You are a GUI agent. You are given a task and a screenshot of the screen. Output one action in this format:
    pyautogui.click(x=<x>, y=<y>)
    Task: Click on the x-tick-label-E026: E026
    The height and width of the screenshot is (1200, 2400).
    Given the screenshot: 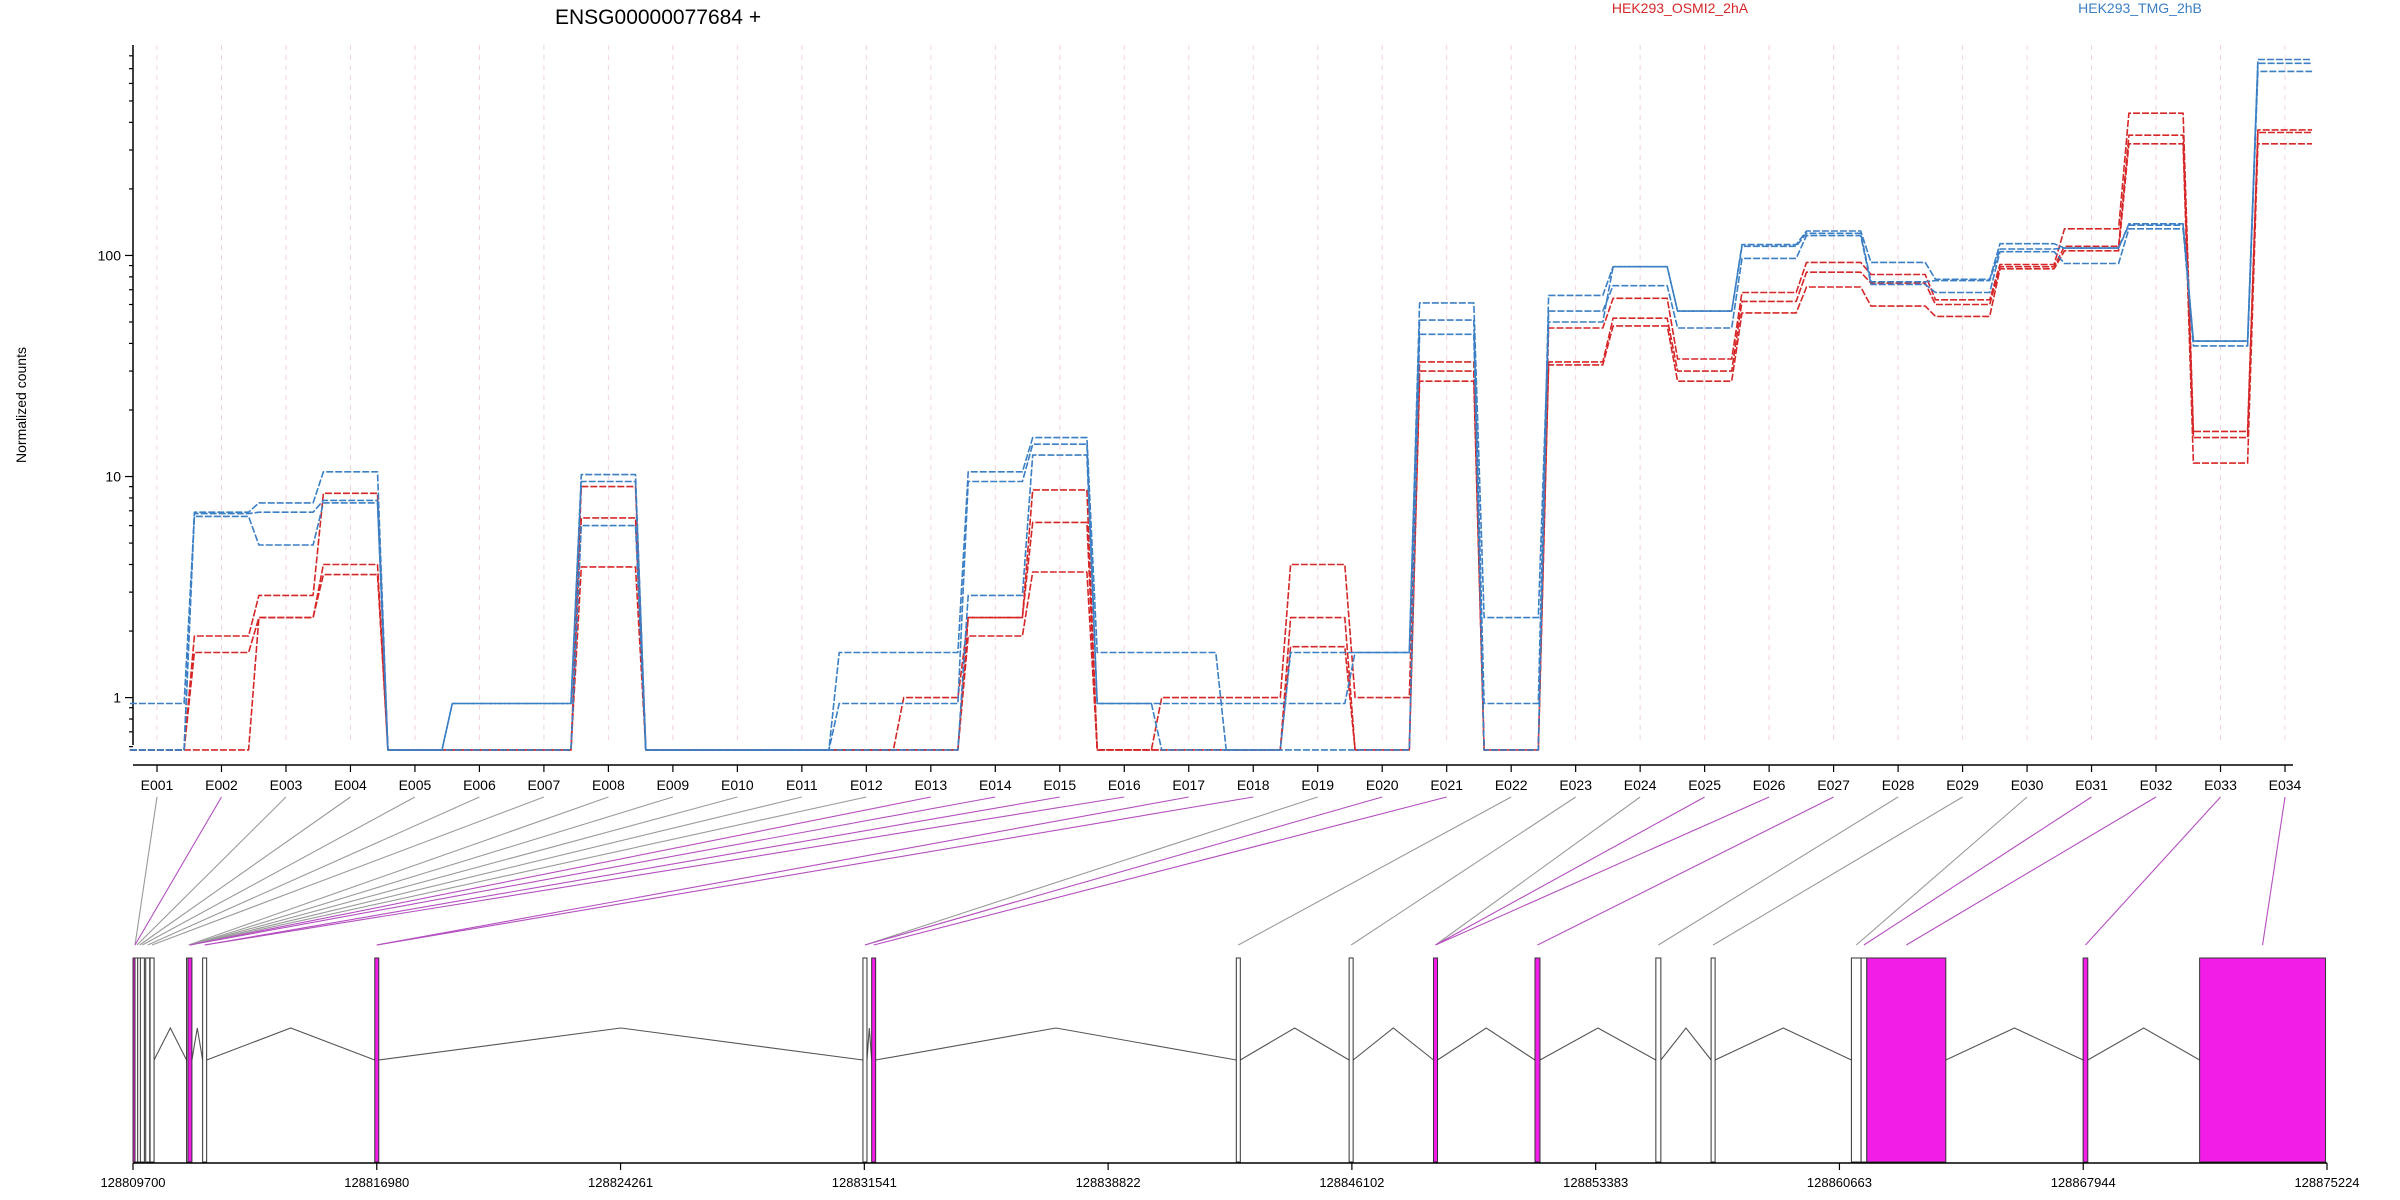 What is the action you would take?
    pyautogui.click(x=1769, y=785)
    